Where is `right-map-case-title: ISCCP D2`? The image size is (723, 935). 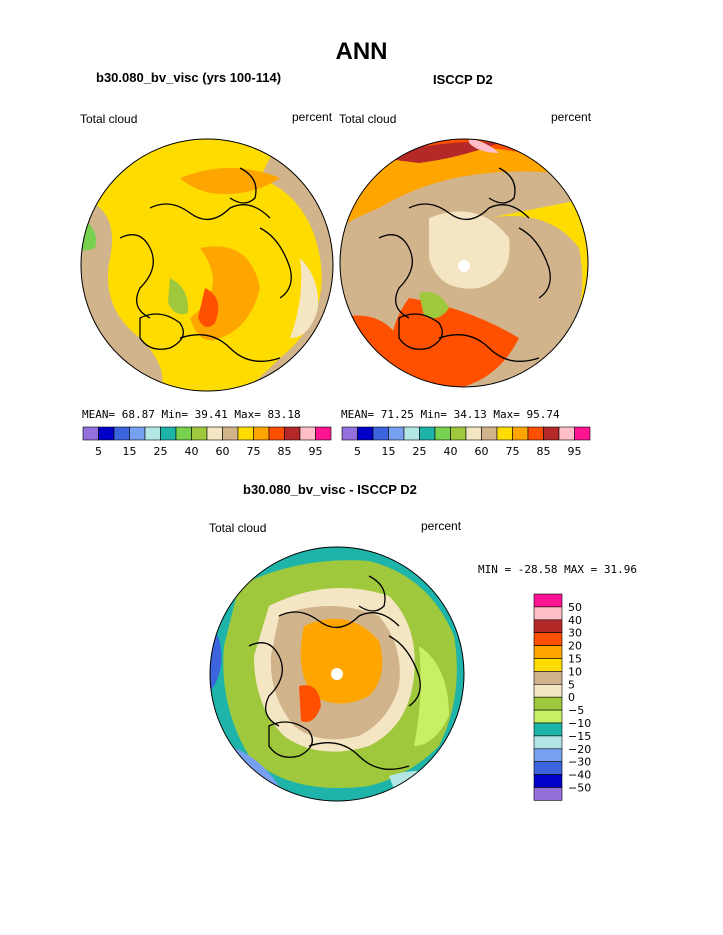
right-map-case-title: ISCCP D2 is located at coordinates (463, 79).